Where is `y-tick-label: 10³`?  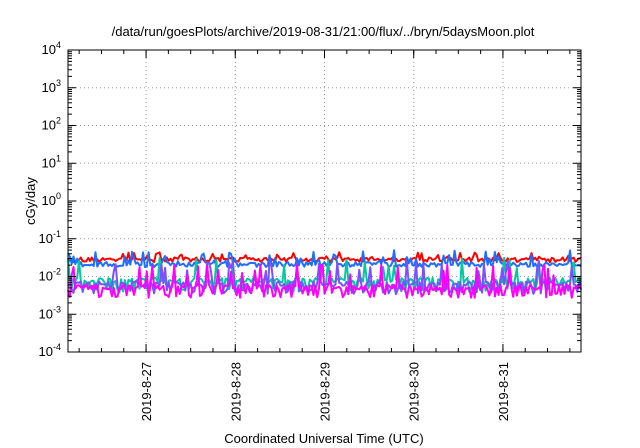
y-tick-label: 10³ is located at coordinates (51, 86).